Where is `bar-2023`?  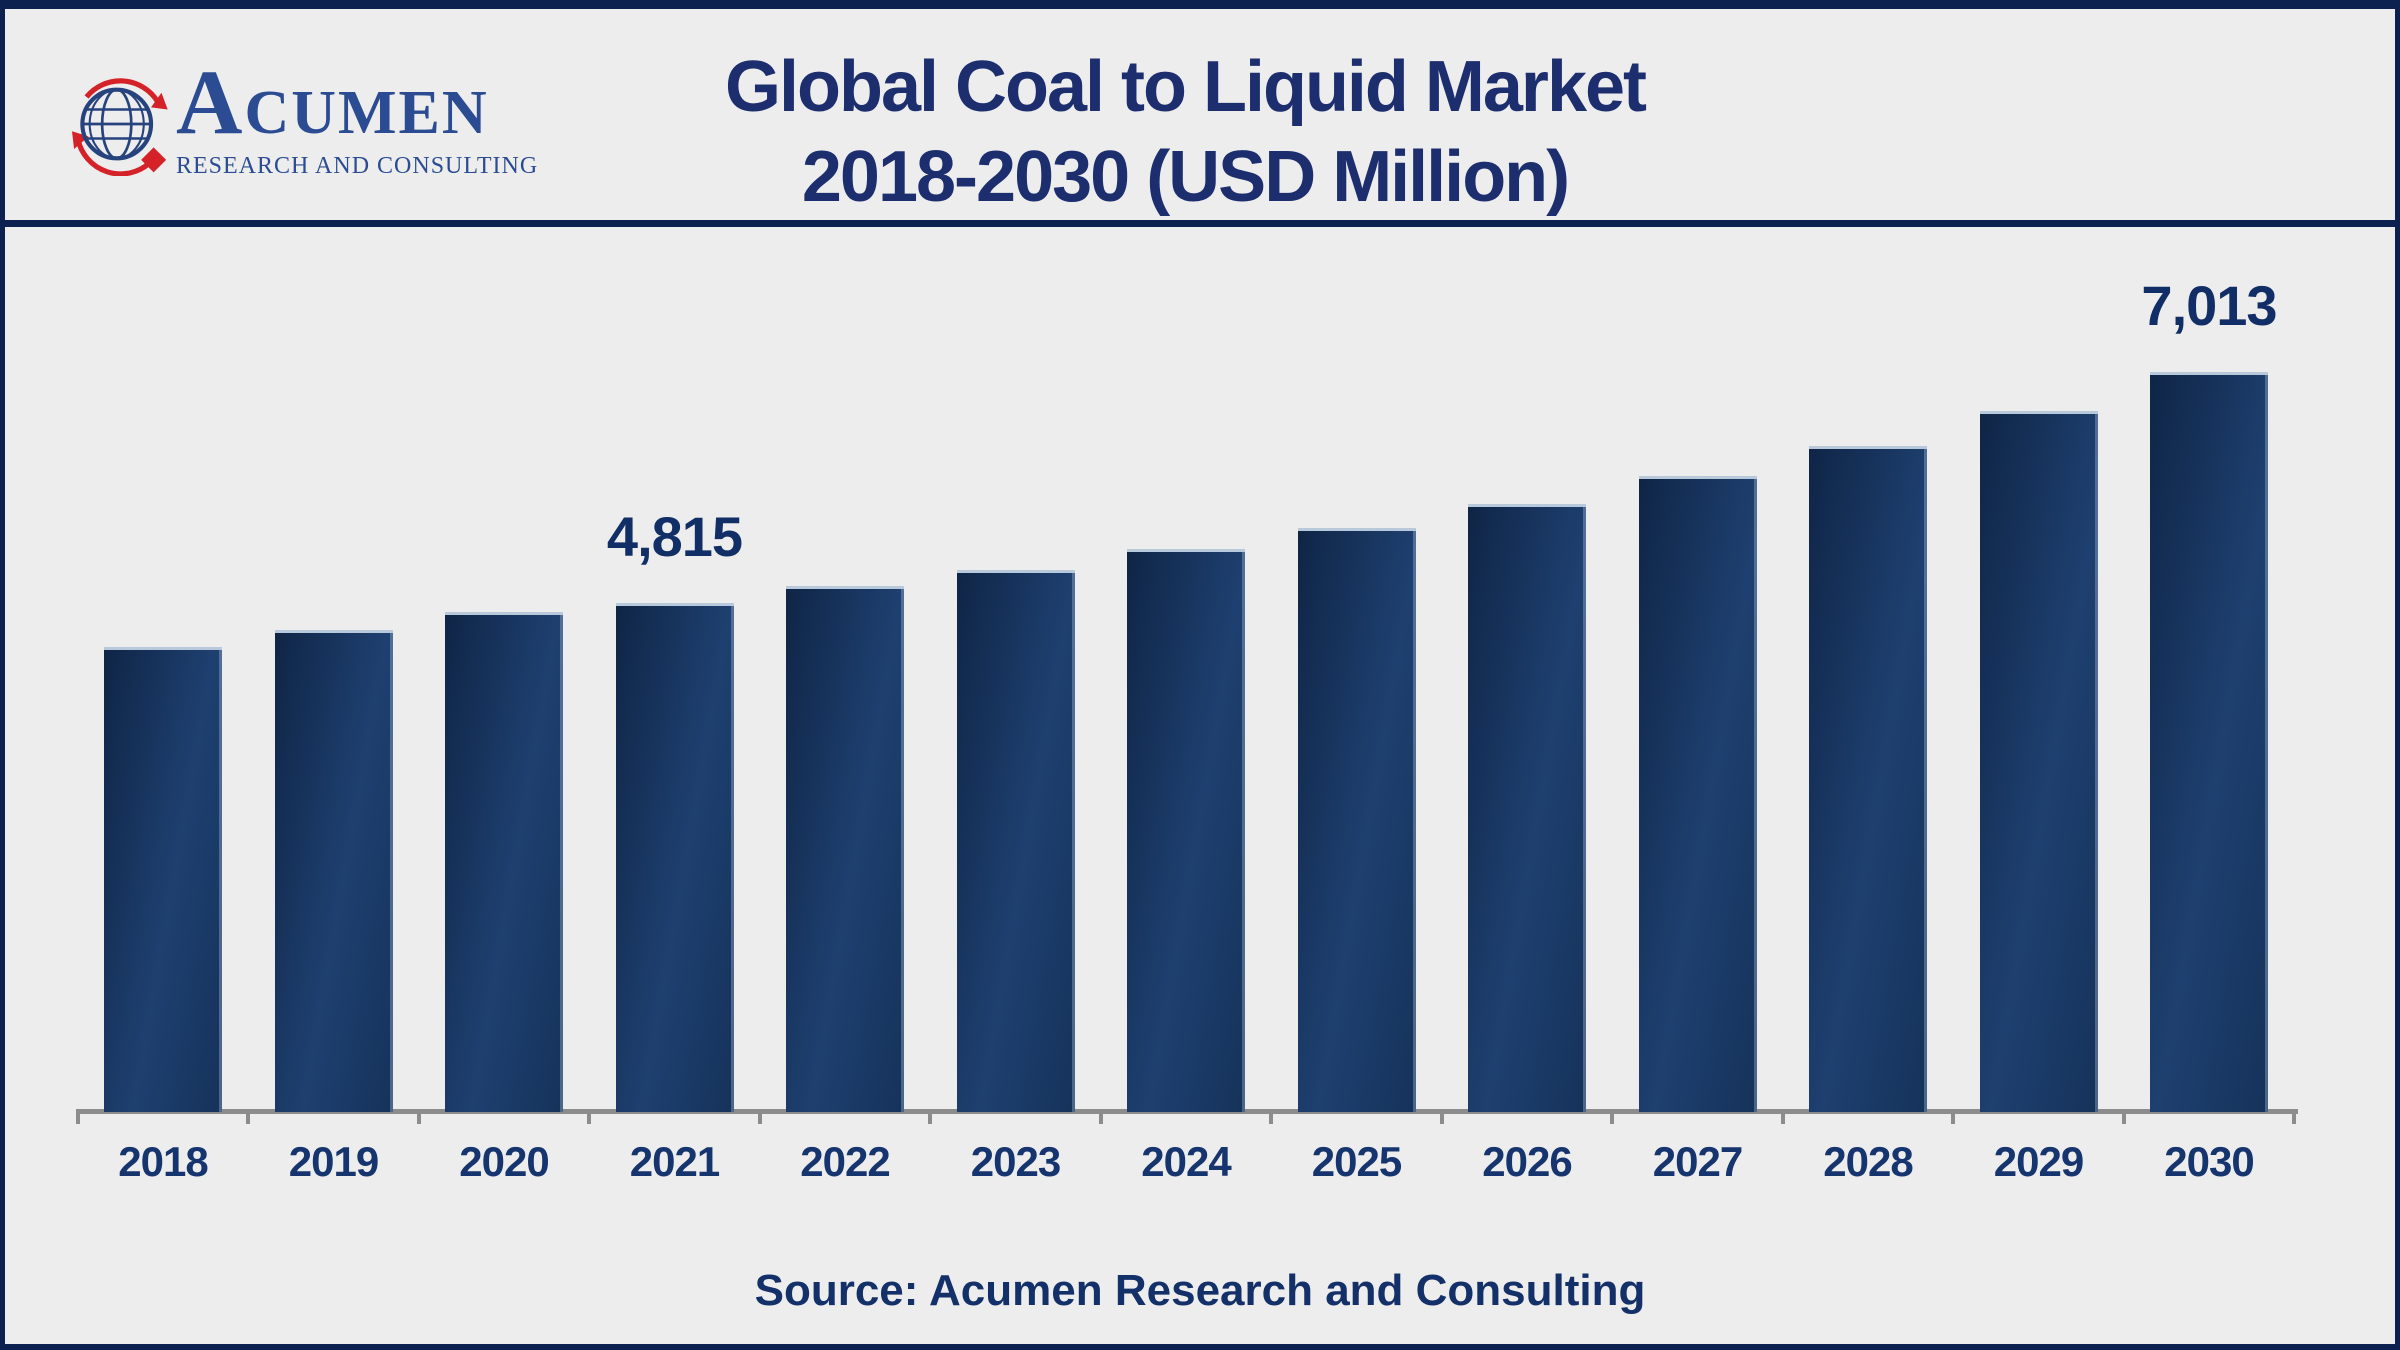 bar-2023 is located at coordinates (1015, 841).